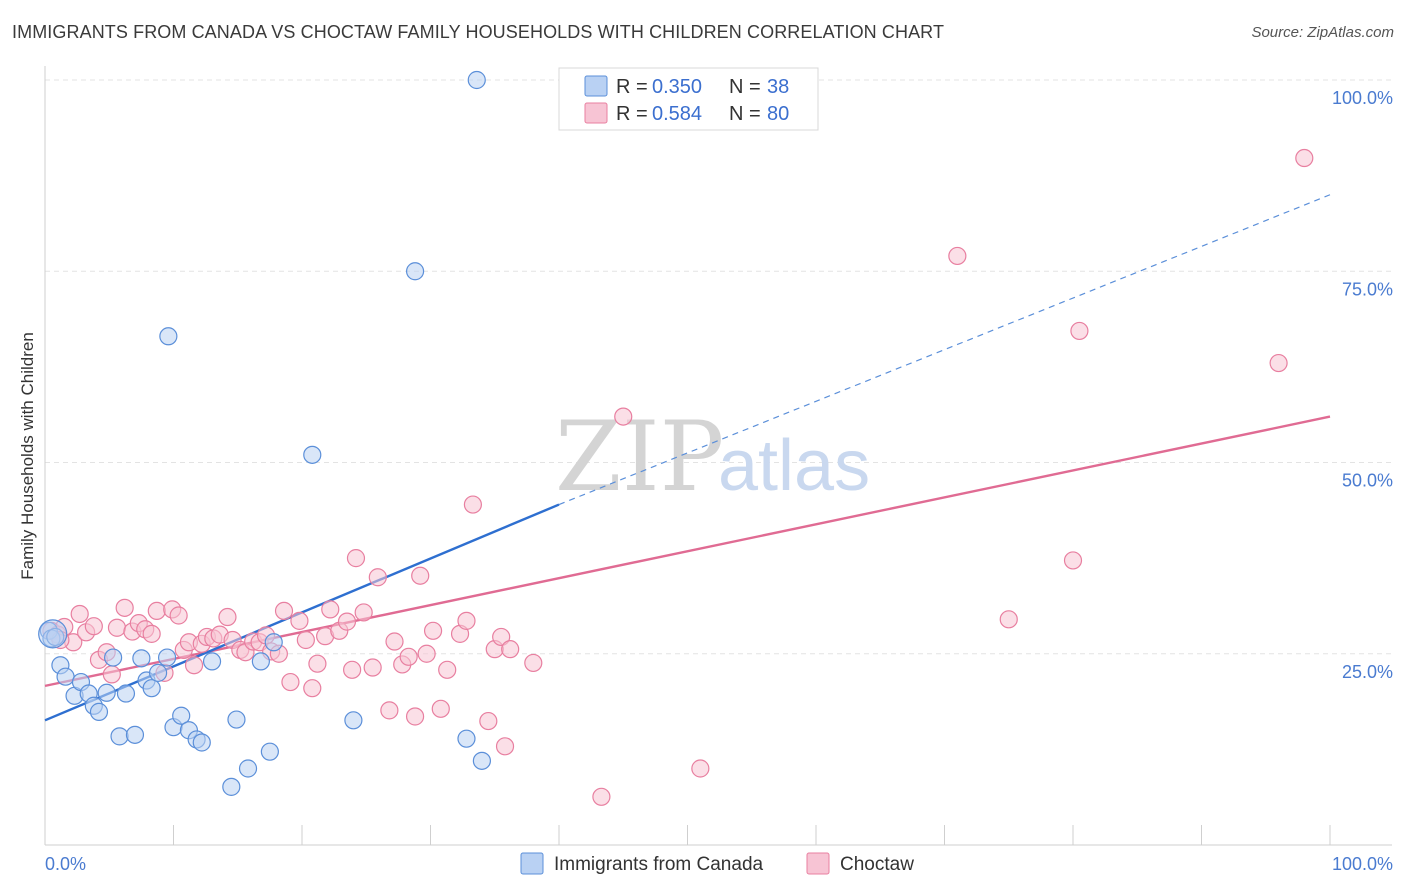 Image resolution: width=1406 pixels, height=892 pixels. Describe the element at coordinates (745, 114) in the screenshot. I see `legend-n-label-choctaw: N =` at that location.